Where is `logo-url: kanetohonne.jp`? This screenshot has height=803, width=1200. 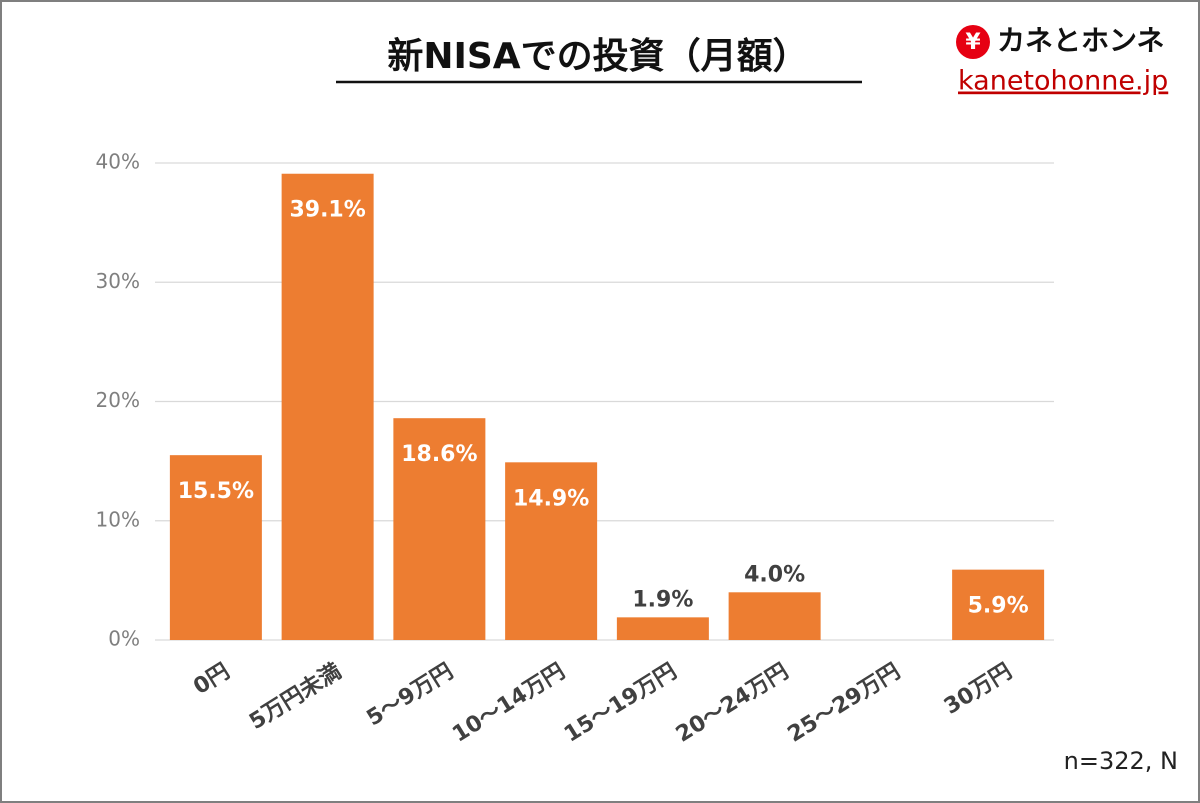
logo-url: kanetohonne.jp is located at coordinates (1063, 81).